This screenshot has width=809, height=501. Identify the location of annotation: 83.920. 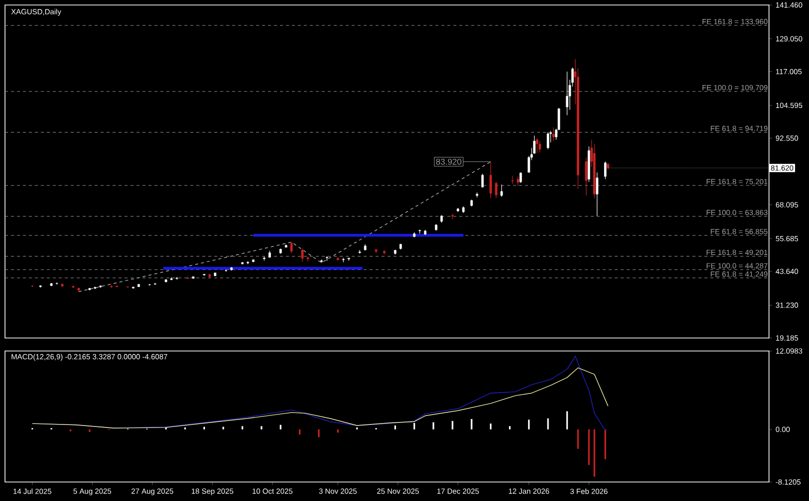
(449, 161).